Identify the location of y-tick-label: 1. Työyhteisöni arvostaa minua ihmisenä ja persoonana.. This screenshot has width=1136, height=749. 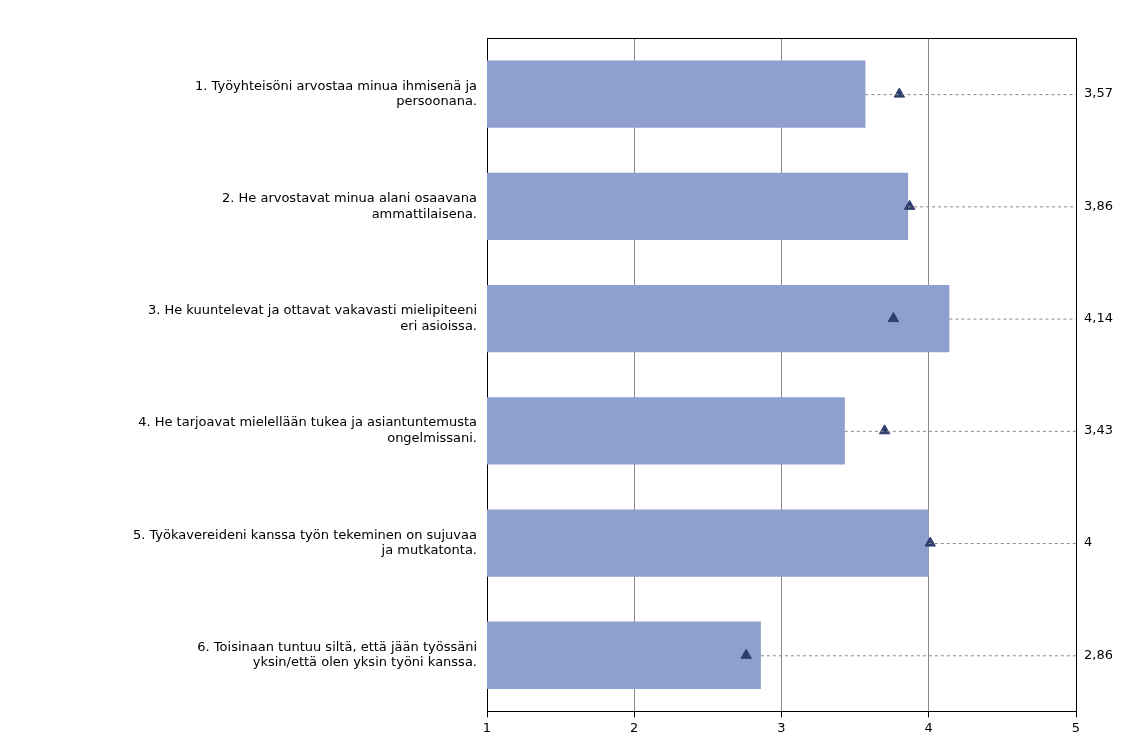
(335, 93).